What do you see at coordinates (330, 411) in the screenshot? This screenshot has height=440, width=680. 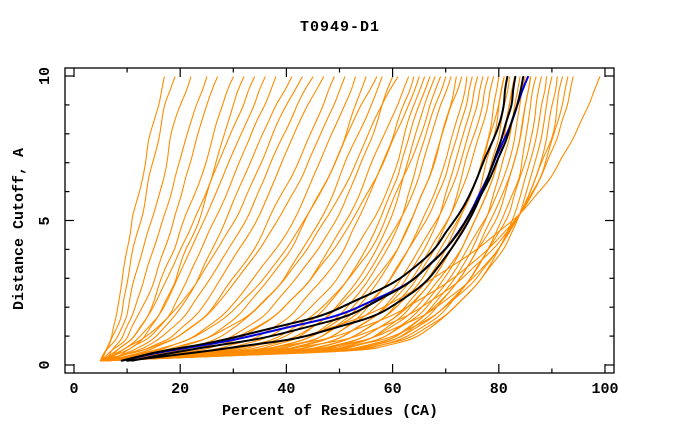 I see `x-axis-label: Percent of Residues (CA)` at bounding box center [330, 411].